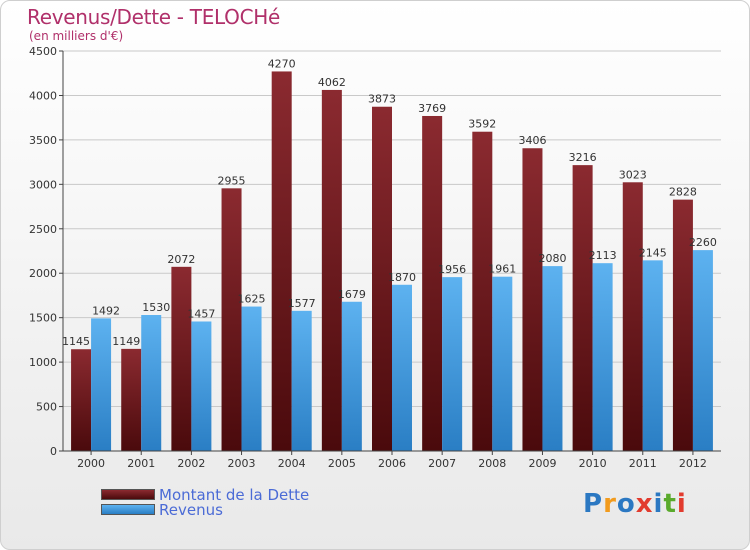 This screenshot has width=750, height=550. Describe the element at coordinates (452, 269) in the screenshot. I see `value-label-revenus-2007: 1956` at that location.